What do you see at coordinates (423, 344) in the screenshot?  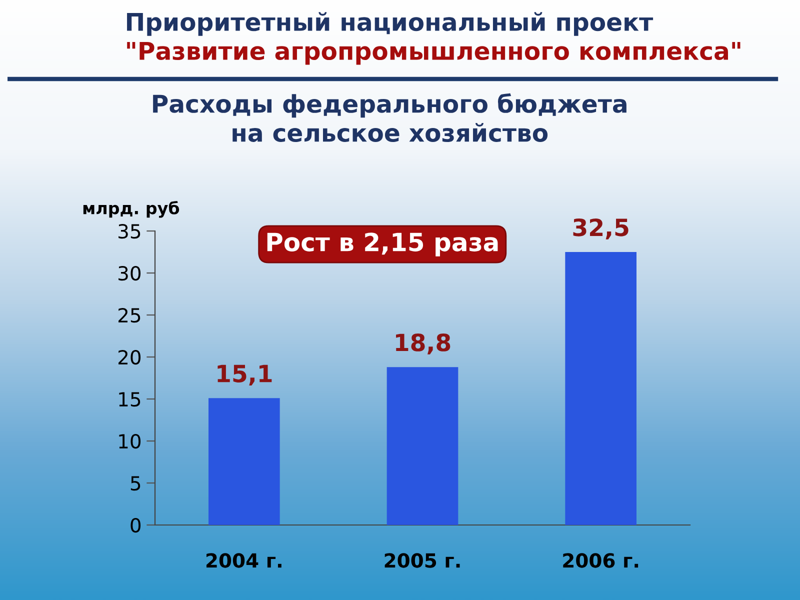 I see `data-label: 18,8` at bounding box center [423, 344].